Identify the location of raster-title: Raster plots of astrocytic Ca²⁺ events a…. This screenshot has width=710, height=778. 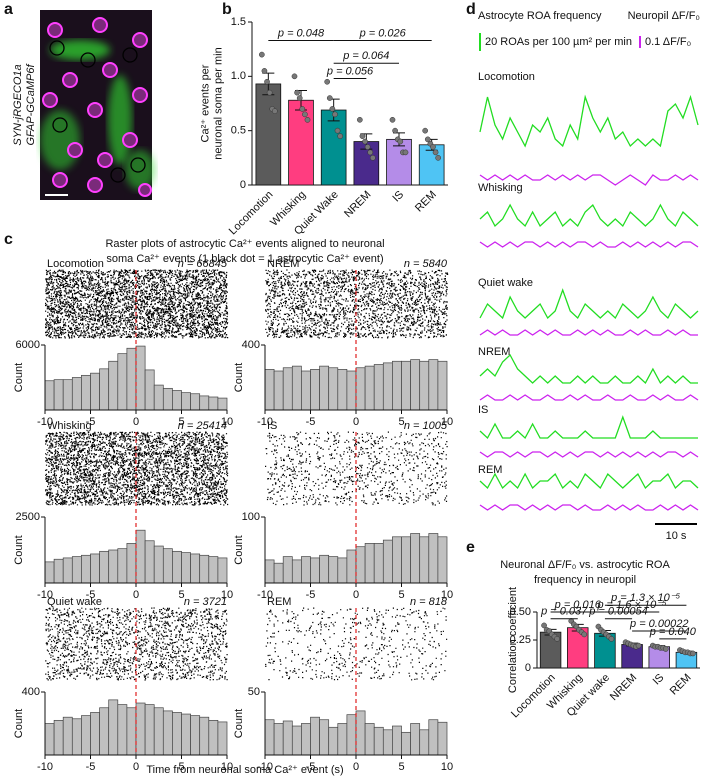
(244, 244).